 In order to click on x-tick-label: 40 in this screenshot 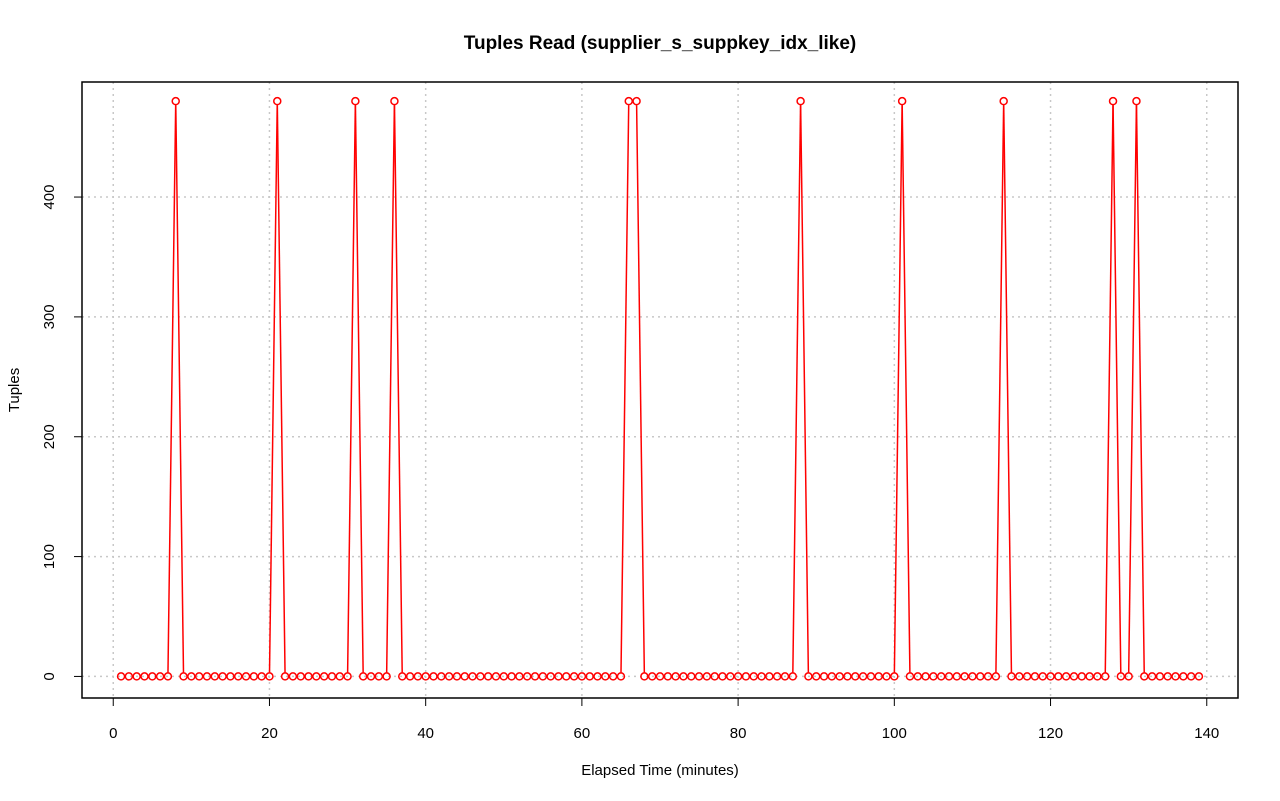, I will do `click(425, 733)`.